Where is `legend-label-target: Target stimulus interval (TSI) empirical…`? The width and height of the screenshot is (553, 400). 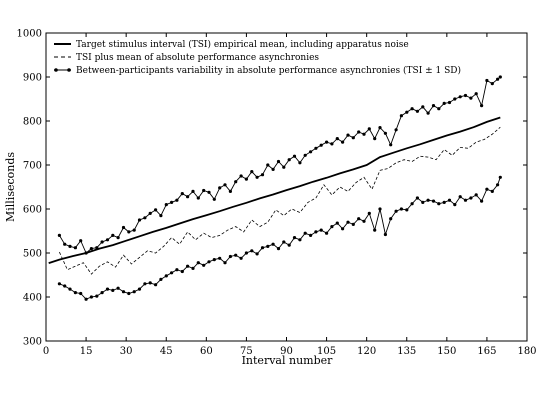 legend-label-target: Target stimulus interval (TSI) empirical… is located at coordinates (242, 44).